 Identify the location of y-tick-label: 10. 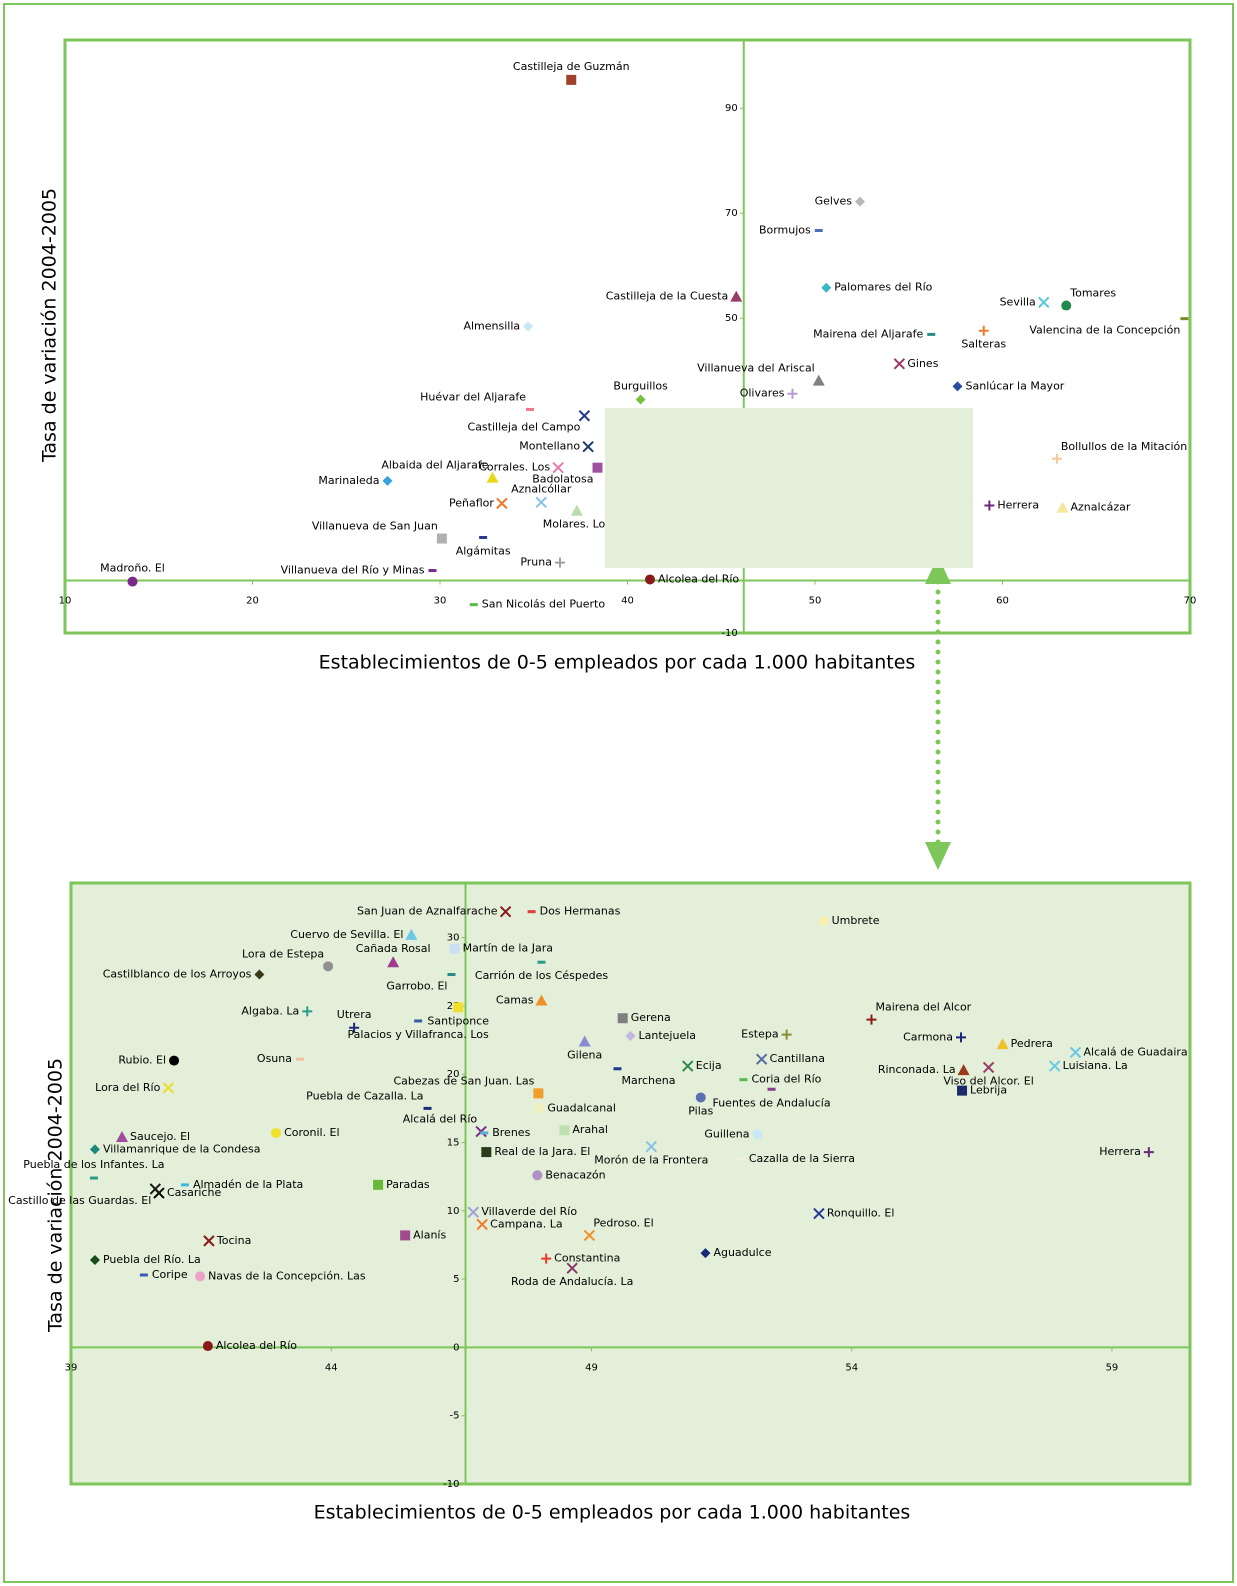
(453, 1211).